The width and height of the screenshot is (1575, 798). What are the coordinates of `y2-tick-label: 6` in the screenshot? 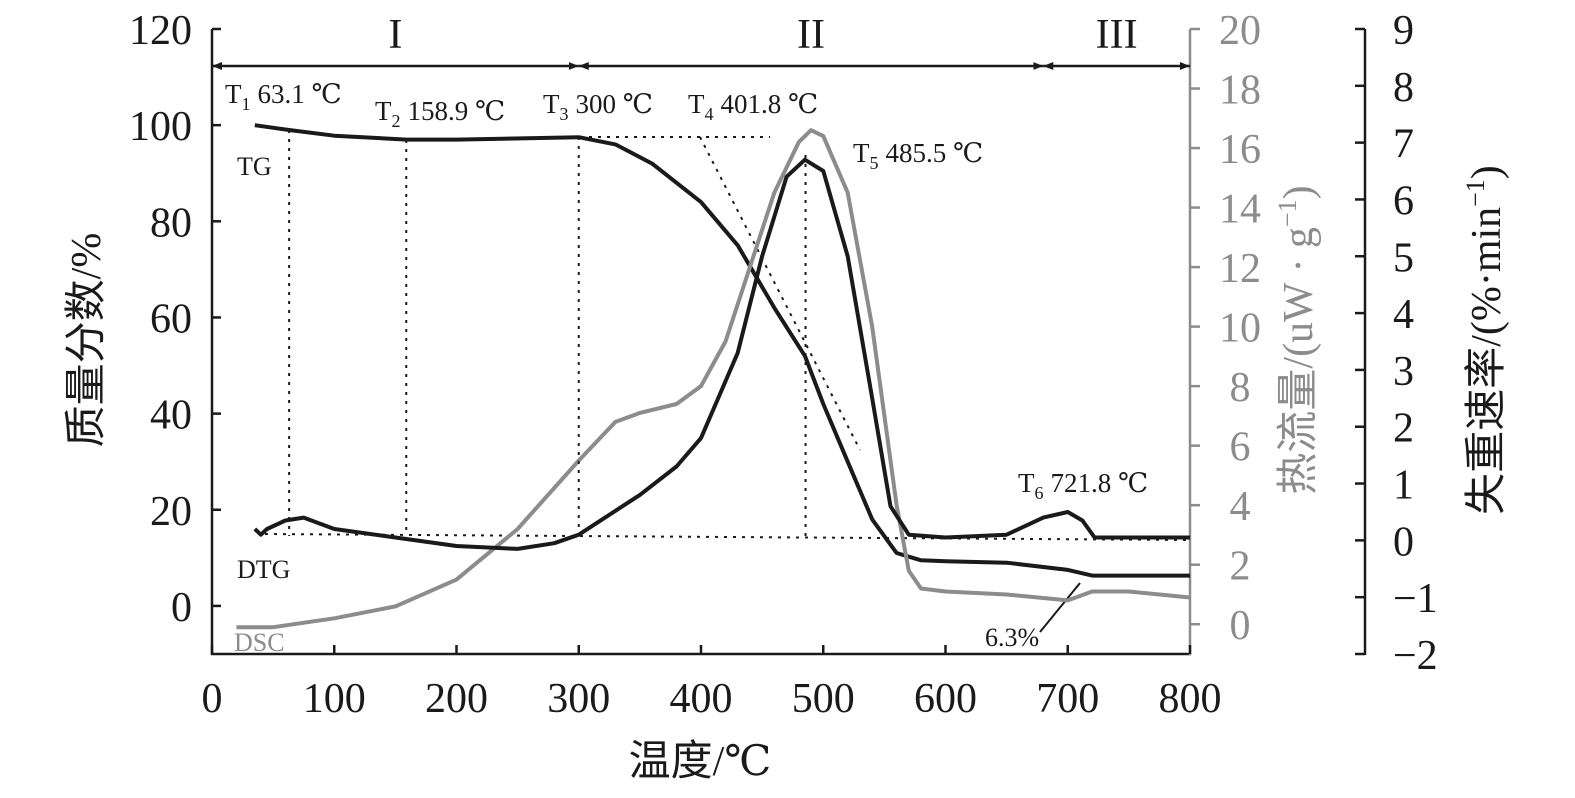 It's located at (1240, 448).